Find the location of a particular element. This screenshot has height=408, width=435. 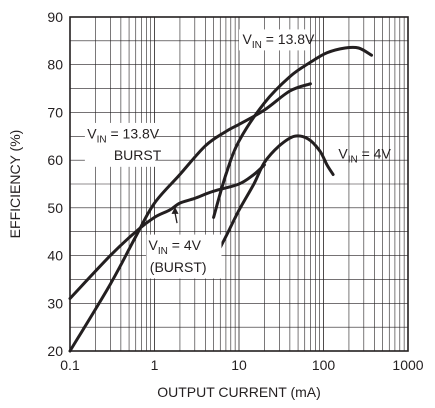

pointer-arrow-head is located at coordinates (175, 210).